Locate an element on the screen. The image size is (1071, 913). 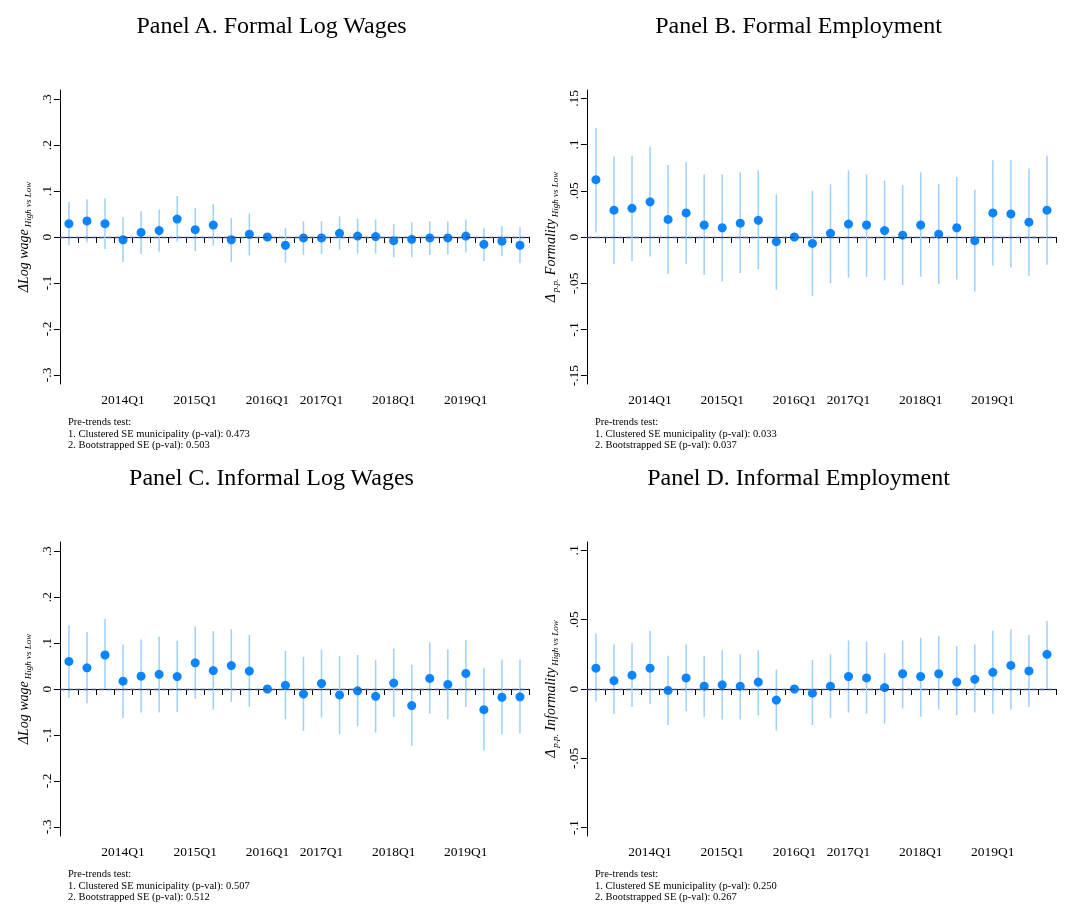
chart-title: Panel C. Informal Log Wages is located at coordinates (271, 477).